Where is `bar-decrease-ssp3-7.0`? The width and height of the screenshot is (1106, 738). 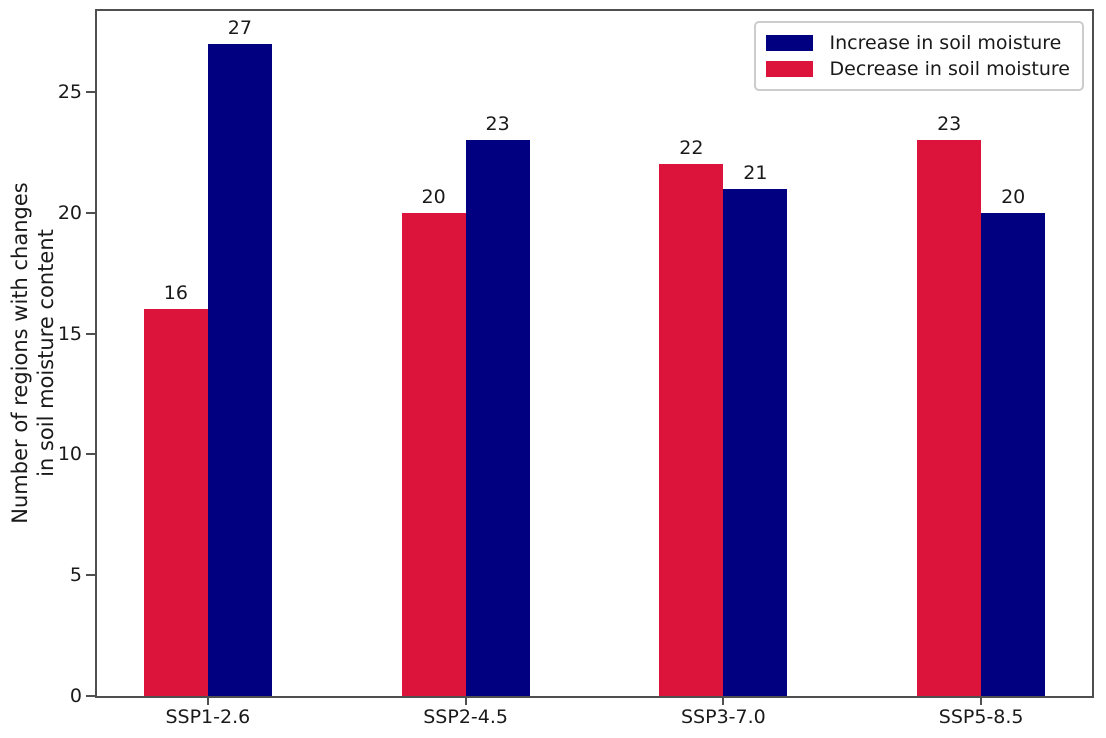 bar-decrease-ssp3-7.0 is located at coordinates (691, 430).